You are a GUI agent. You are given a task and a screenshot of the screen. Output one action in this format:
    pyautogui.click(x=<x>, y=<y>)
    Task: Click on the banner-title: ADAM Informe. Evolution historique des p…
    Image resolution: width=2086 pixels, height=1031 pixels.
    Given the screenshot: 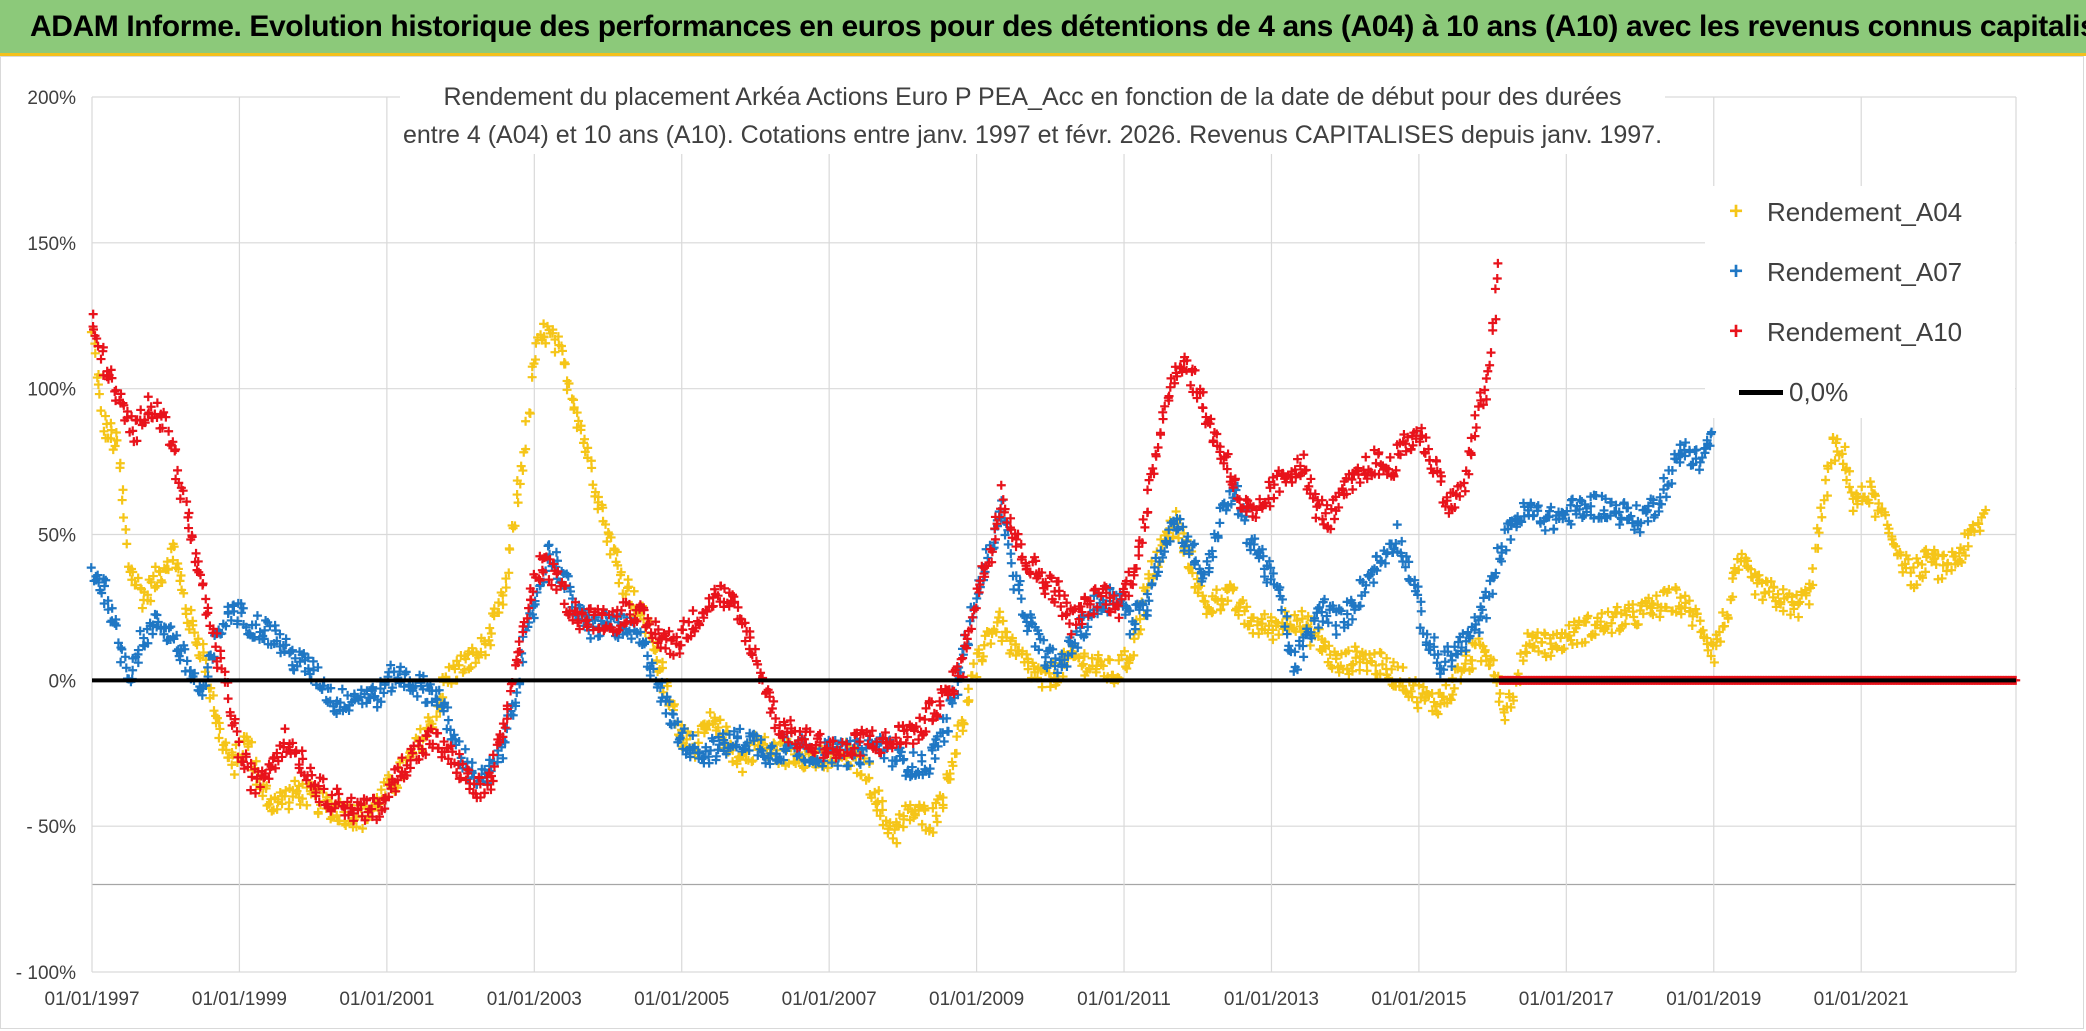 What is the action you would take?
    pyautogui.click(x=1058, y=26)
    